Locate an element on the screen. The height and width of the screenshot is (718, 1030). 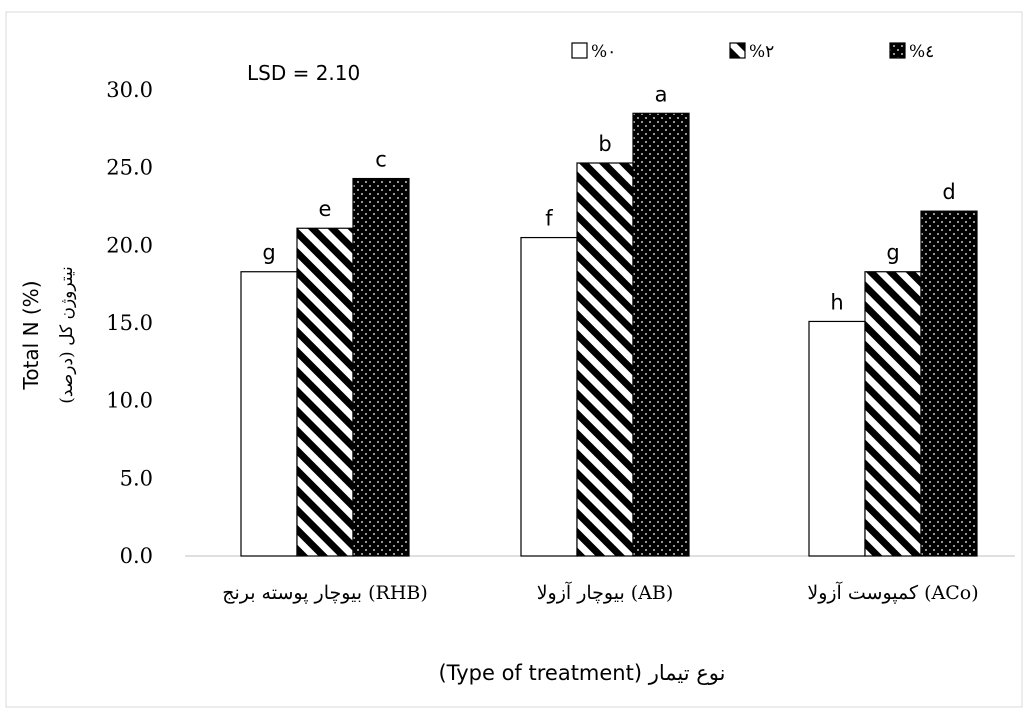
bar-letter-label: h is located at coordinates (836, 302).